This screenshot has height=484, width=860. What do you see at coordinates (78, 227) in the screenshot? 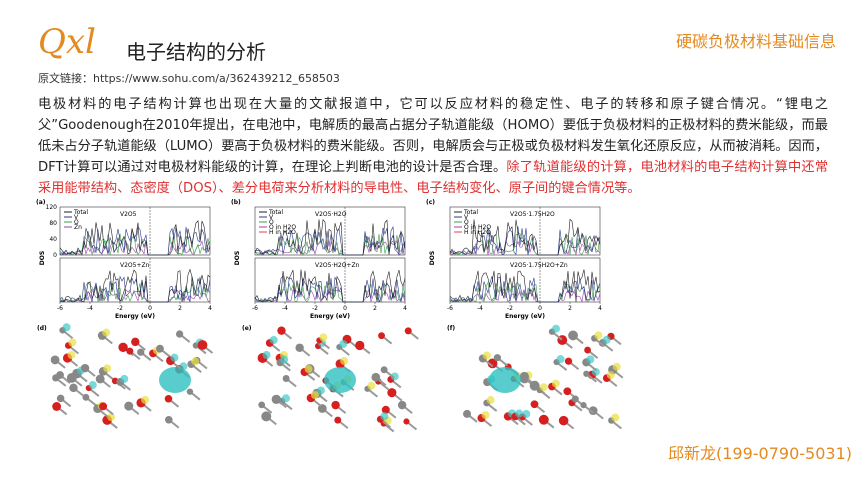
I see `legend-label: Zn` at bounding box center [78, 227].